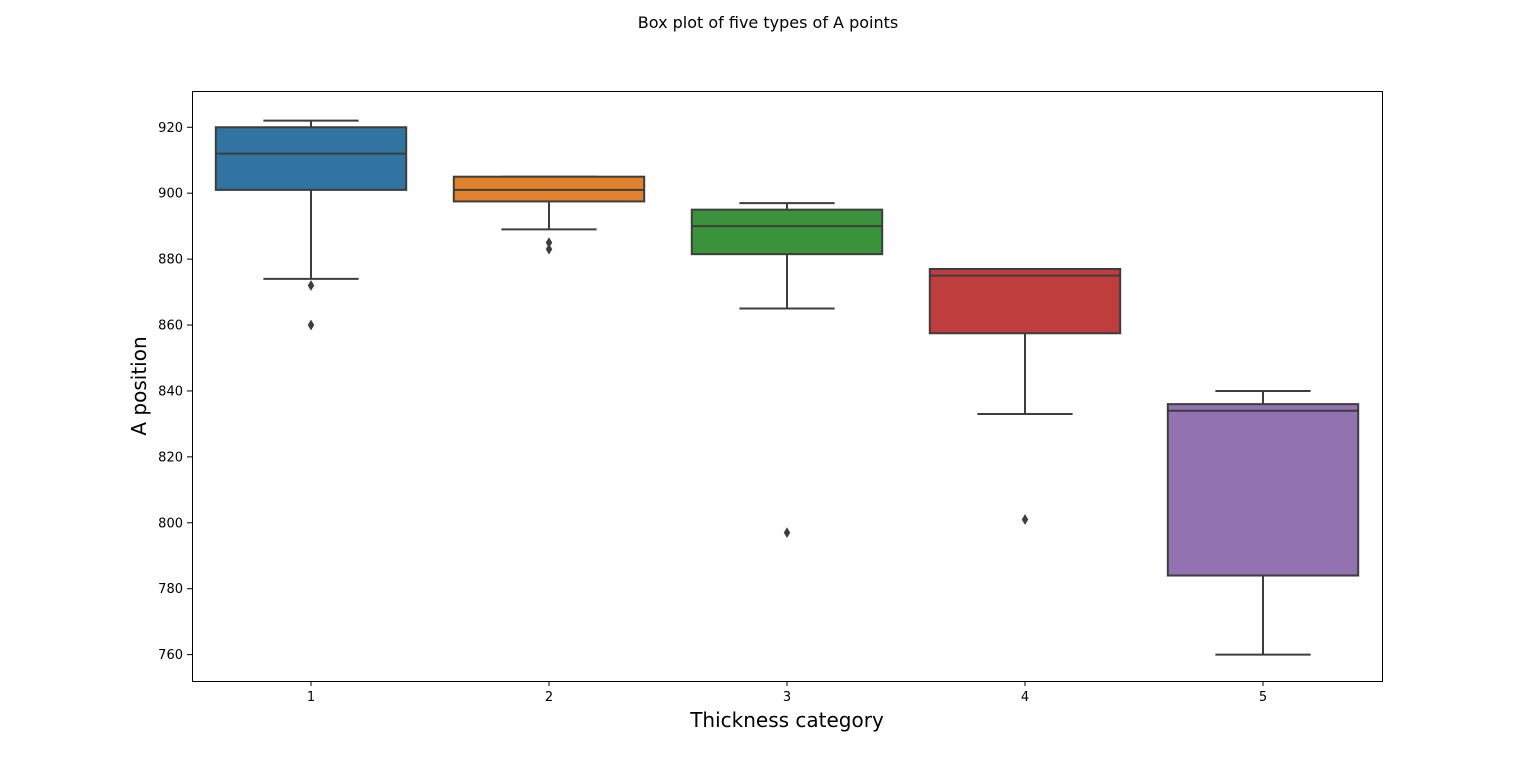  I want to click on y-tick-label: 920, so click(170, 128).